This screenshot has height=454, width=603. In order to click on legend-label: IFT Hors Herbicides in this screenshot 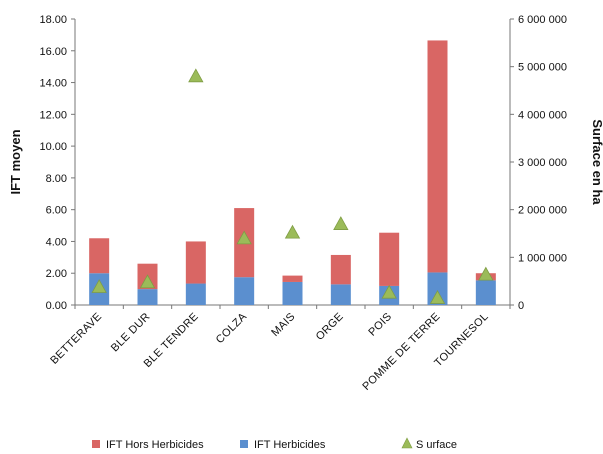, I will do `click(155, 445)`.